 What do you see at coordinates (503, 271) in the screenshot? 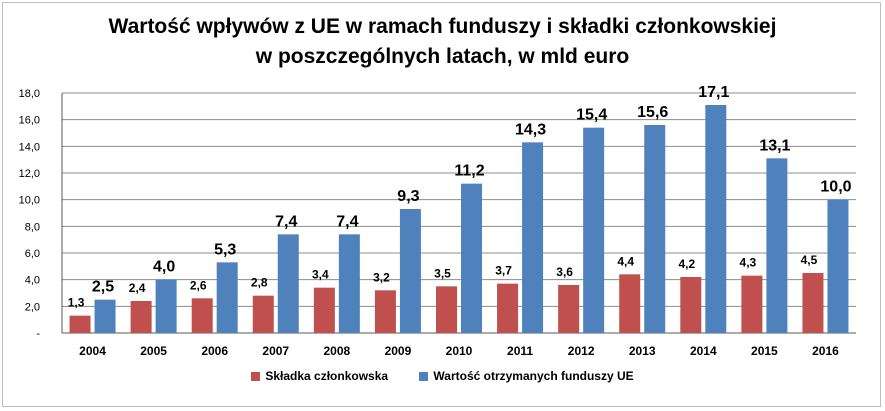
I see `data-label-skladka-2011: 3,7` at bounding box center [503, 271].